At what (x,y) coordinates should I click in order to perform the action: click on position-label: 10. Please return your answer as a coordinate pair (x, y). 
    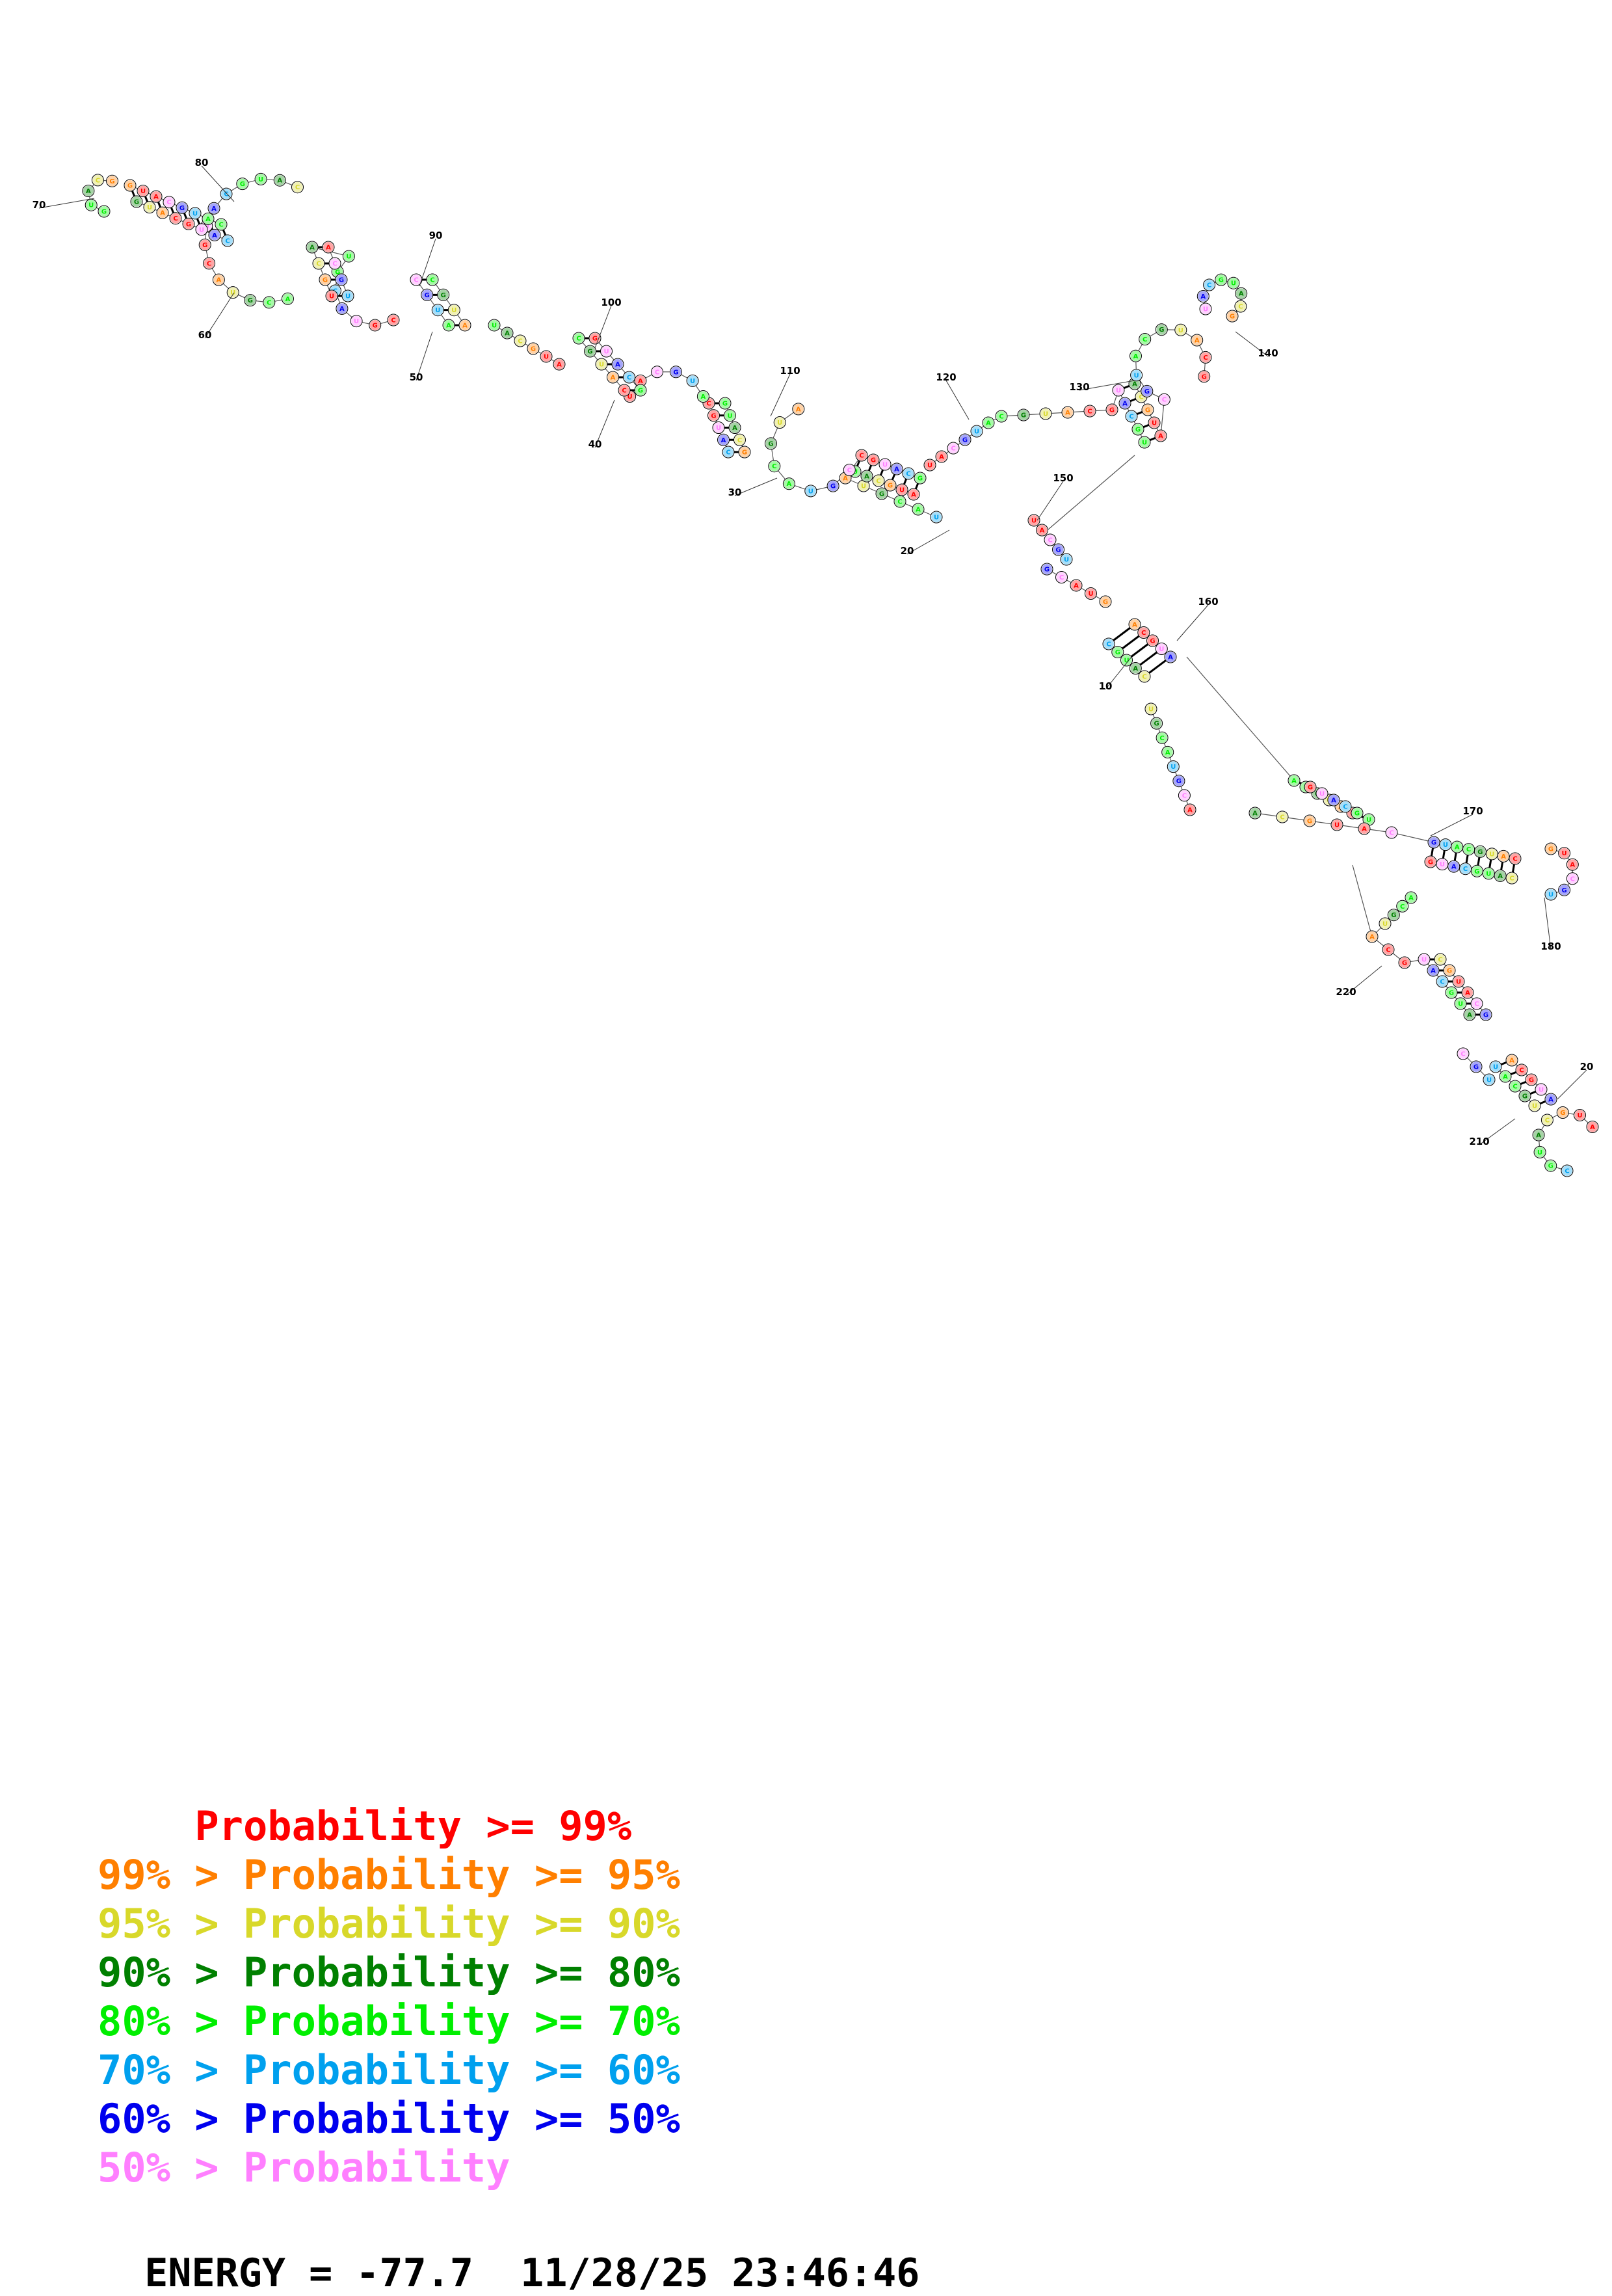
    Looking at the image, I should click on (1106, 686).